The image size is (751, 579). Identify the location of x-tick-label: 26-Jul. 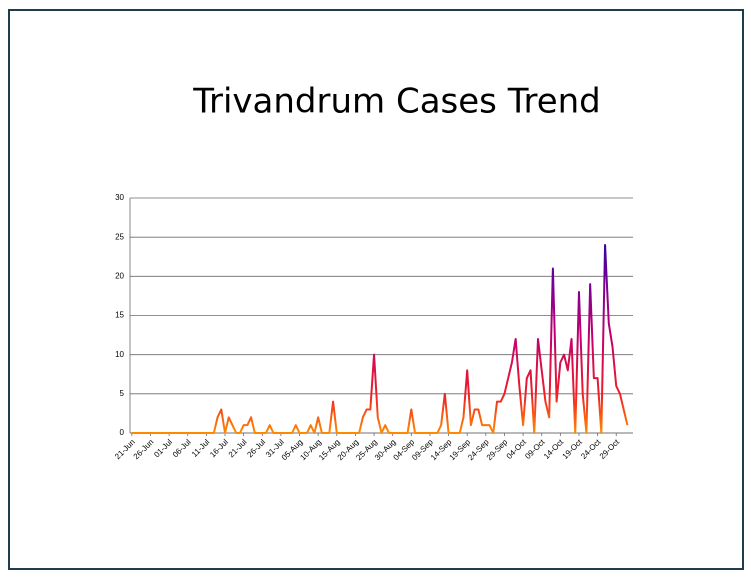
(256, 448).